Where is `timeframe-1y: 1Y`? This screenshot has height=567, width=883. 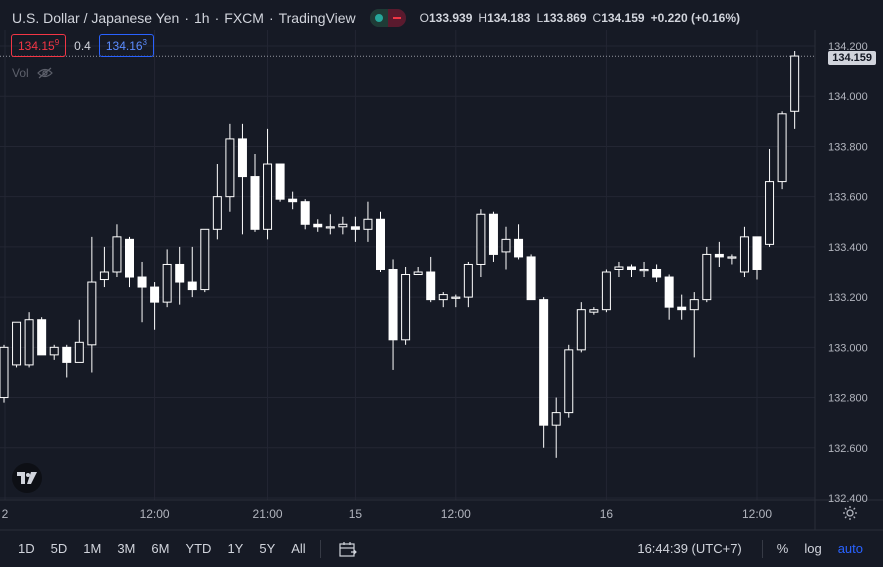 timeframe-1y: 1Y is located at coordinates (235, 548).